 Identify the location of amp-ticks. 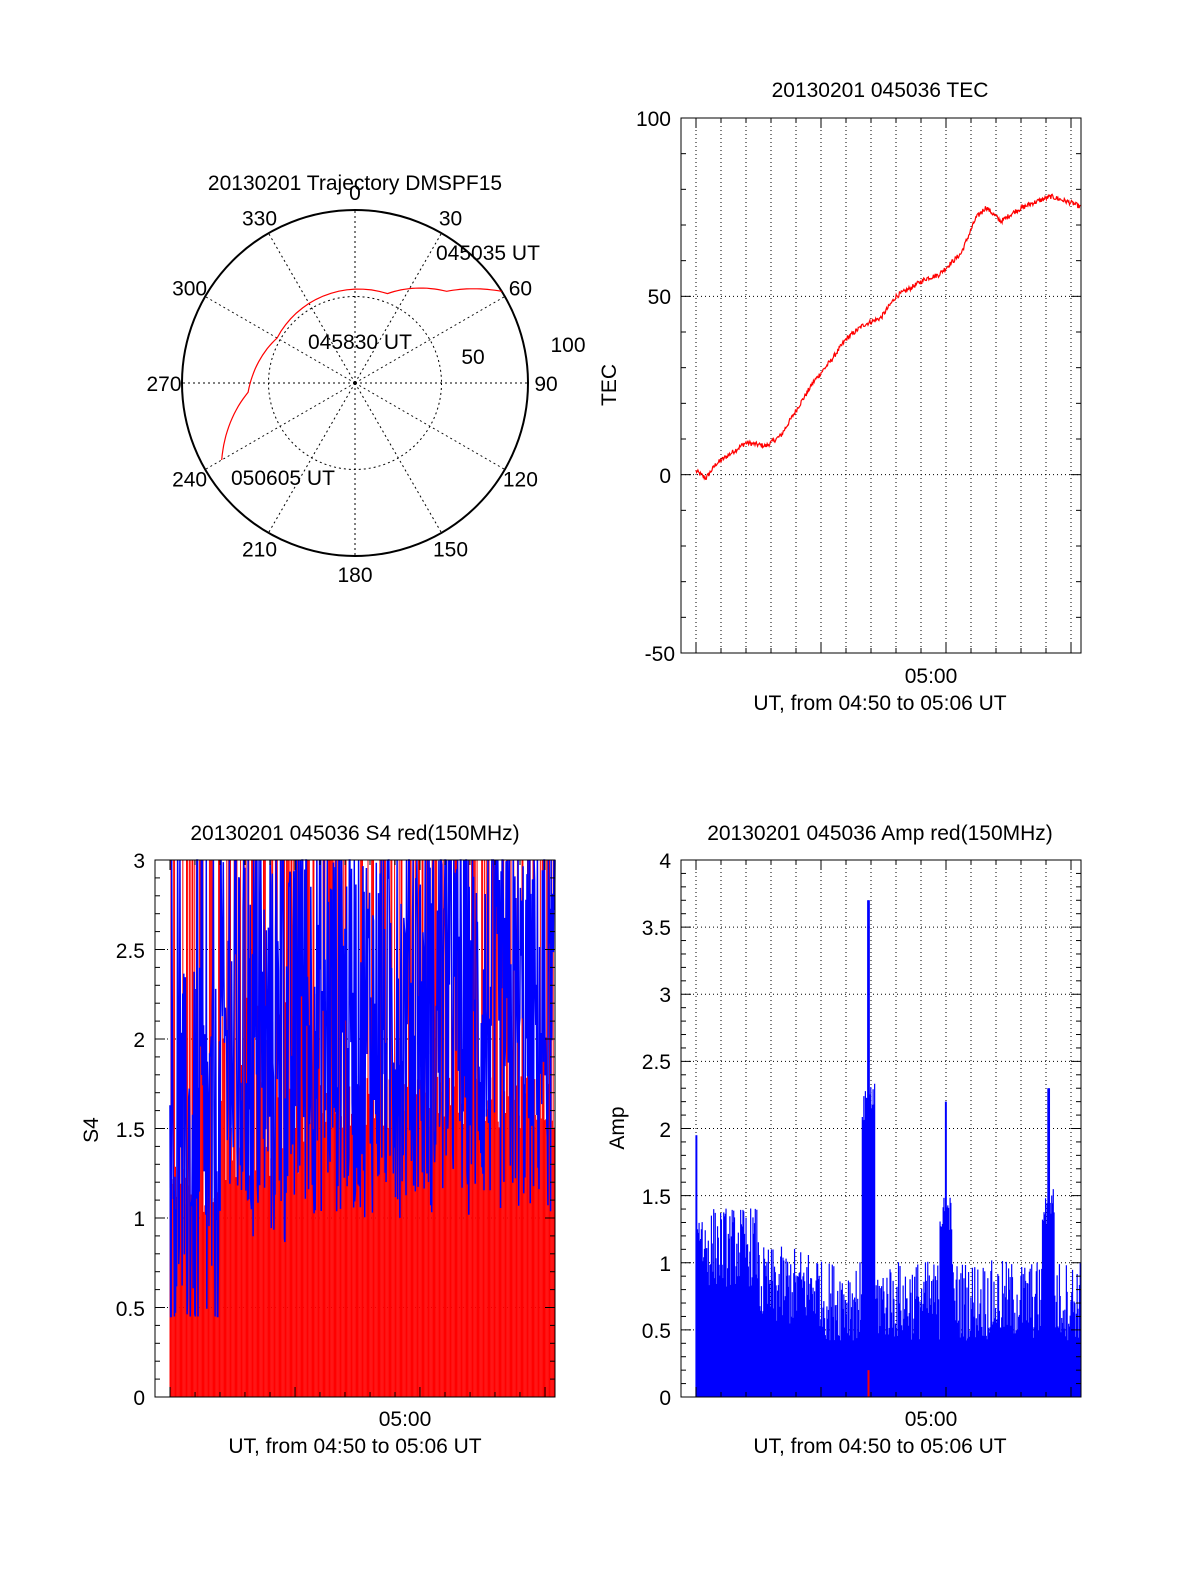
(881, 1128).